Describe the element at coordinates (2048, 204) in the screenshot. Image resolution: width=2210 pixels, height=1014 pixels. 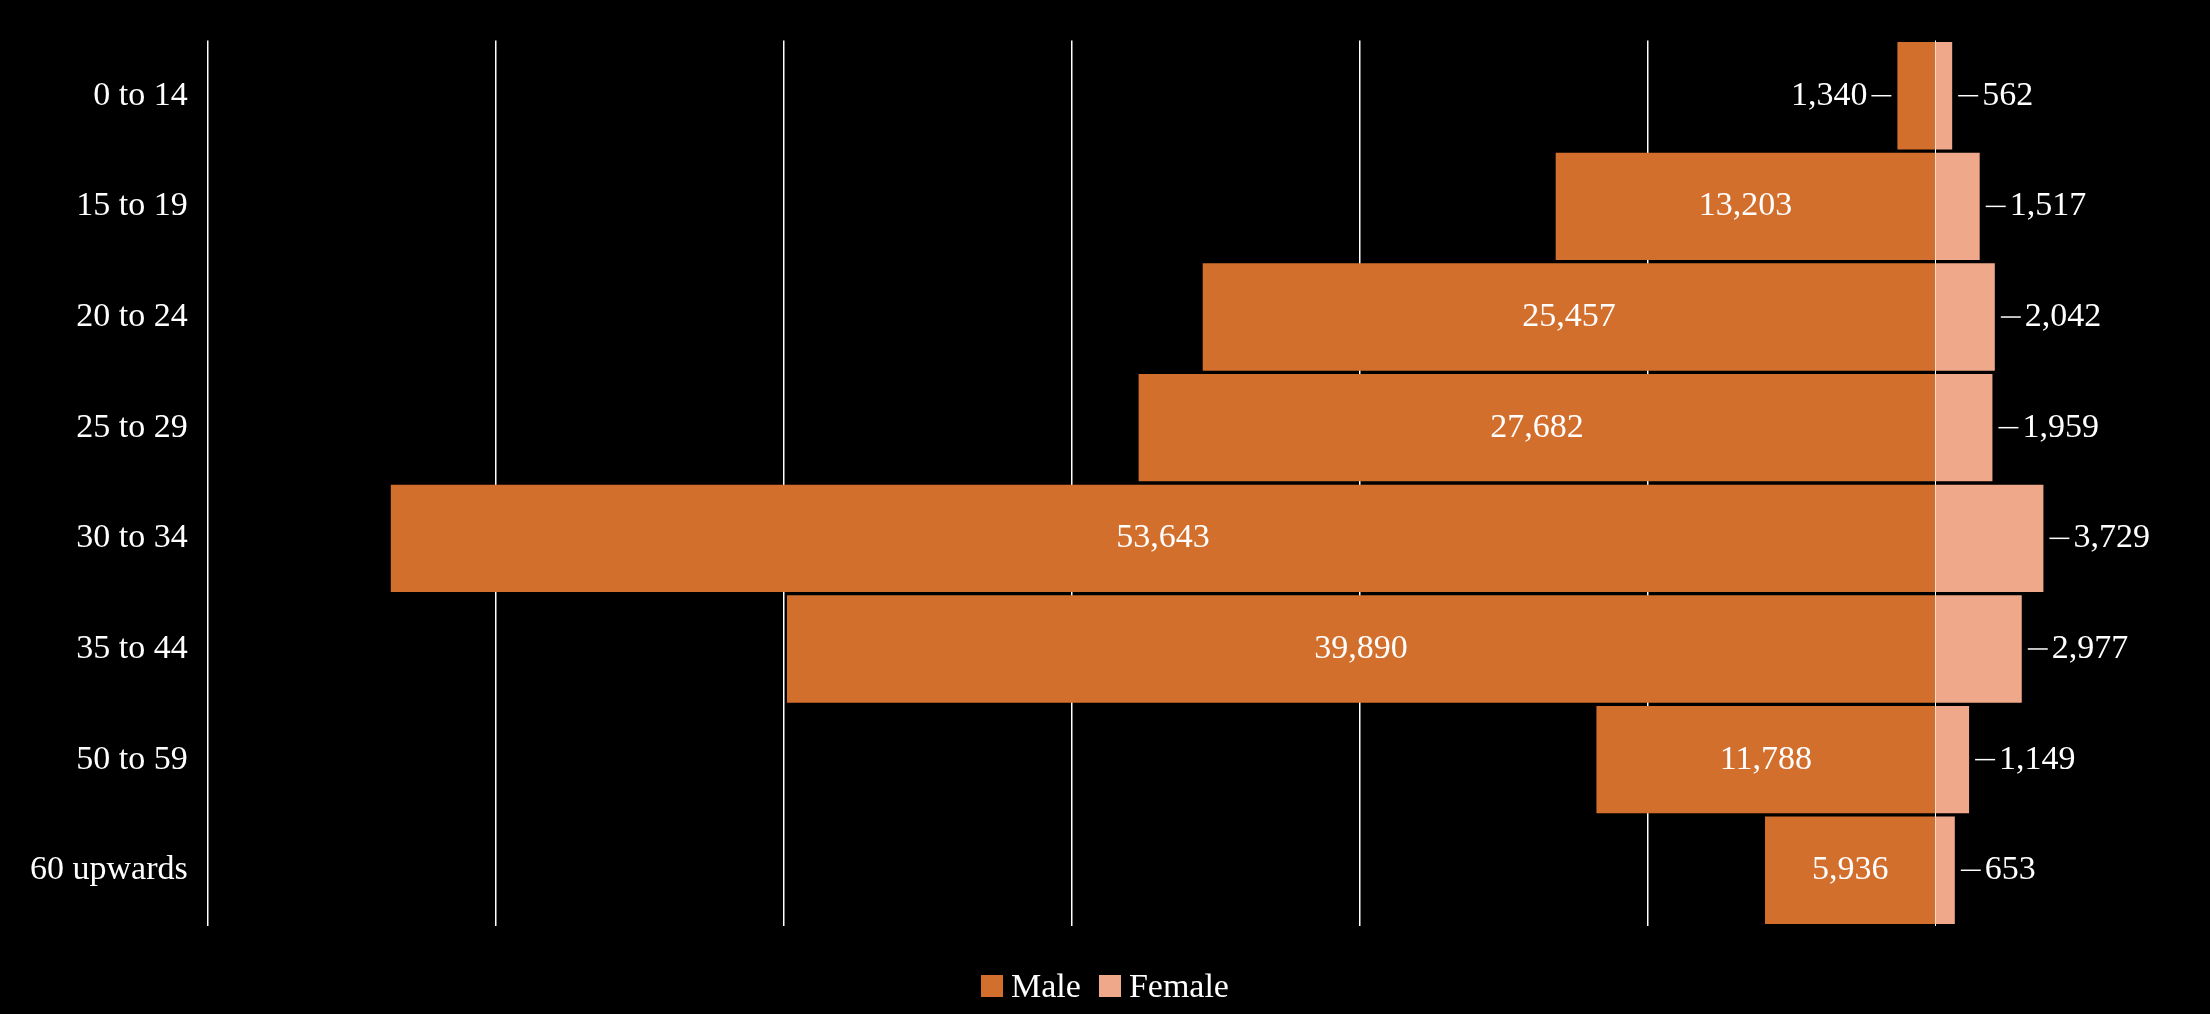
I see `data-label: 1,517` at that location.